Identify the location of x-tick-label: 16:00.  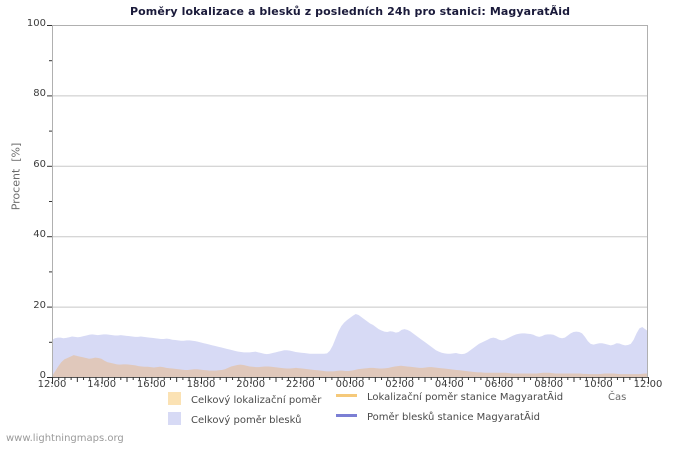
(151, 384).